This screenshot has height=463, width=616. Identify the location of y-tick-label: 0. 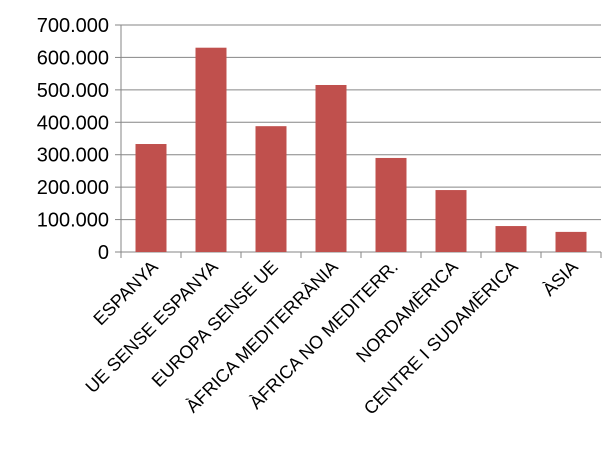
(103, 253).